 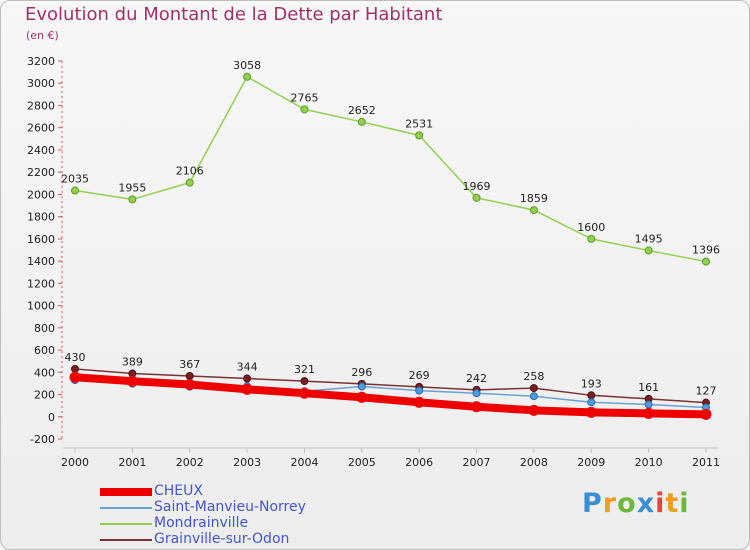 I want to click on x-tick-label: 2006, so click(x=419, y=462).